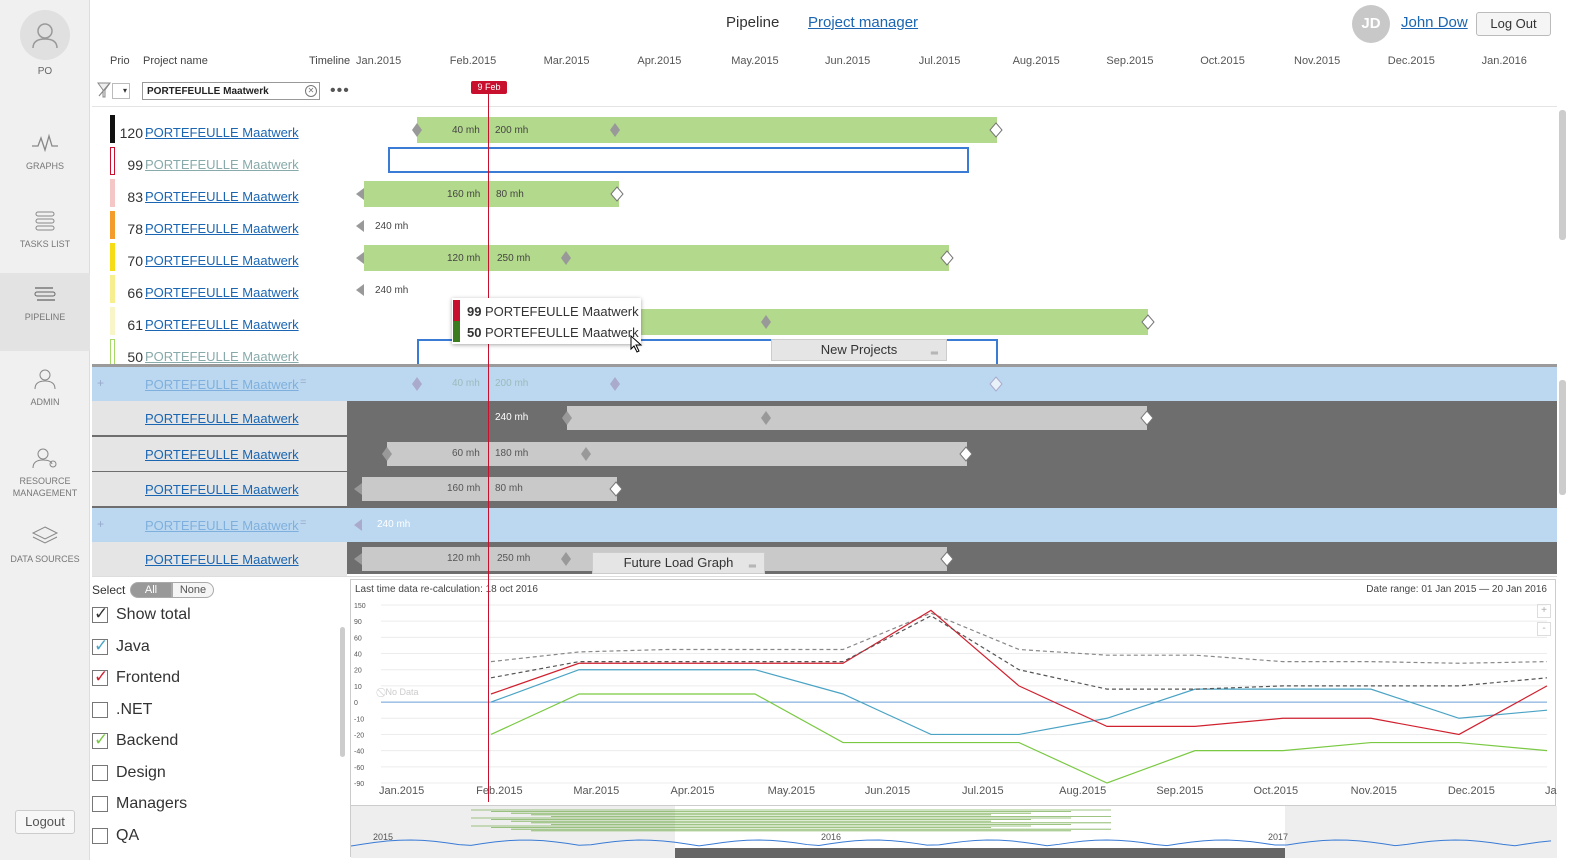 The height and width of the screenshot is (860, 1571). Describe the element at coordinates (45, 476) in the screenshot. I see `sidebar-item-resource-management: RESOURCE MANAGEMENT` at that location.